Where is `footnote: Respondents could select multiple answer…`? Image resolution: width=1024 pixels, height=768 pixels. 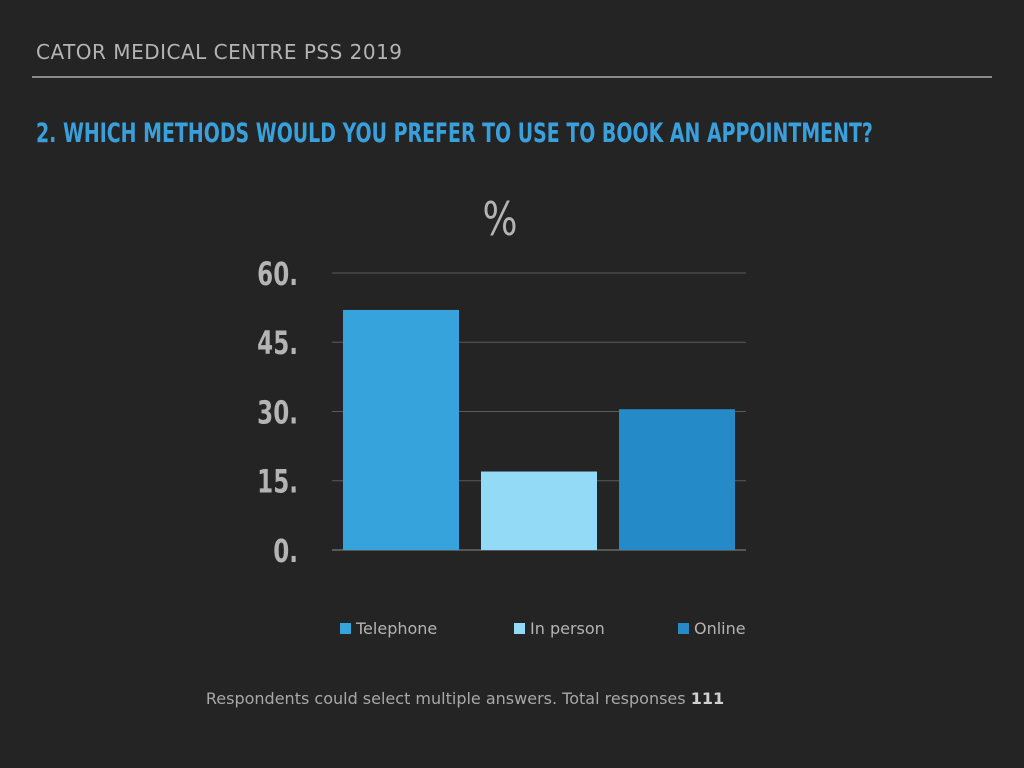 footnote: Respondents could select multiple answer… is located at coordinates (465, 698).